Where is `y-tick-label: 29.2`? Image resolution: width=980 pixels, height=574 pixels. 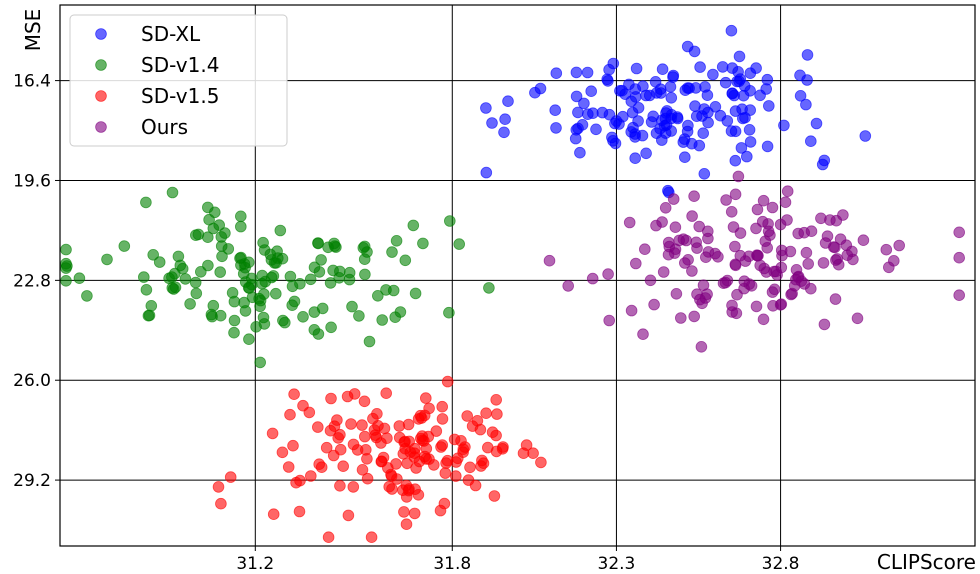 y-tick-label: 29.2 is located at coordinates (32, 481).